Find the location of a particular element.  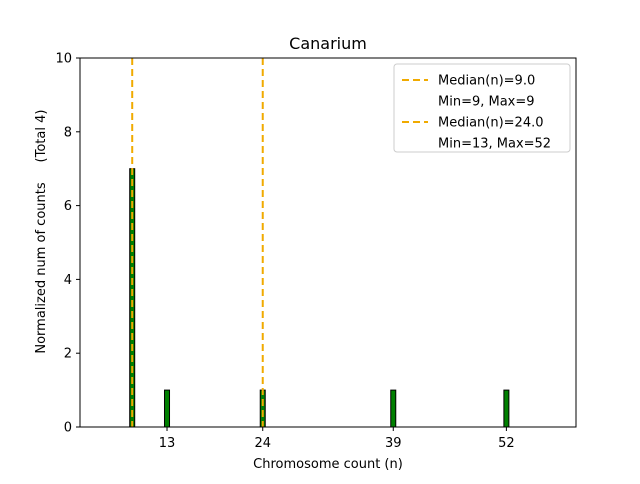

y-axis-label-group: Normalized num of counts (Total 4) is located at coordinates (41, 232).